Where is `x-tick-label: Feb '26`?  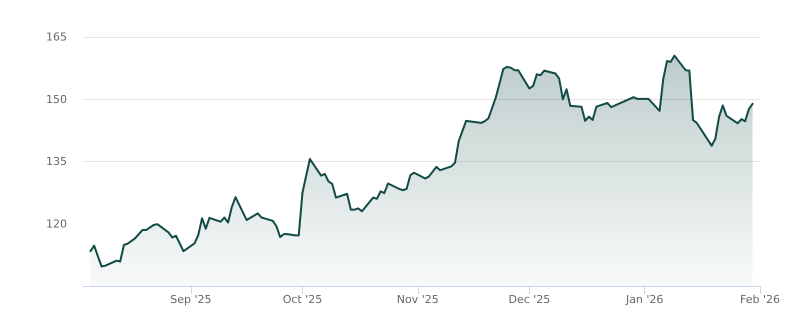 x-tick-label: Feb '26 is located at coordinates (760, 299).